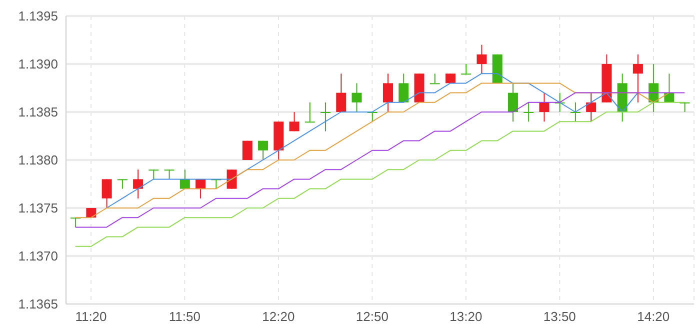  What do you see at coordinates (278, 316) in the screenshot?
I see `x-tick-label: 12:20` at bounding box center [278, 316].